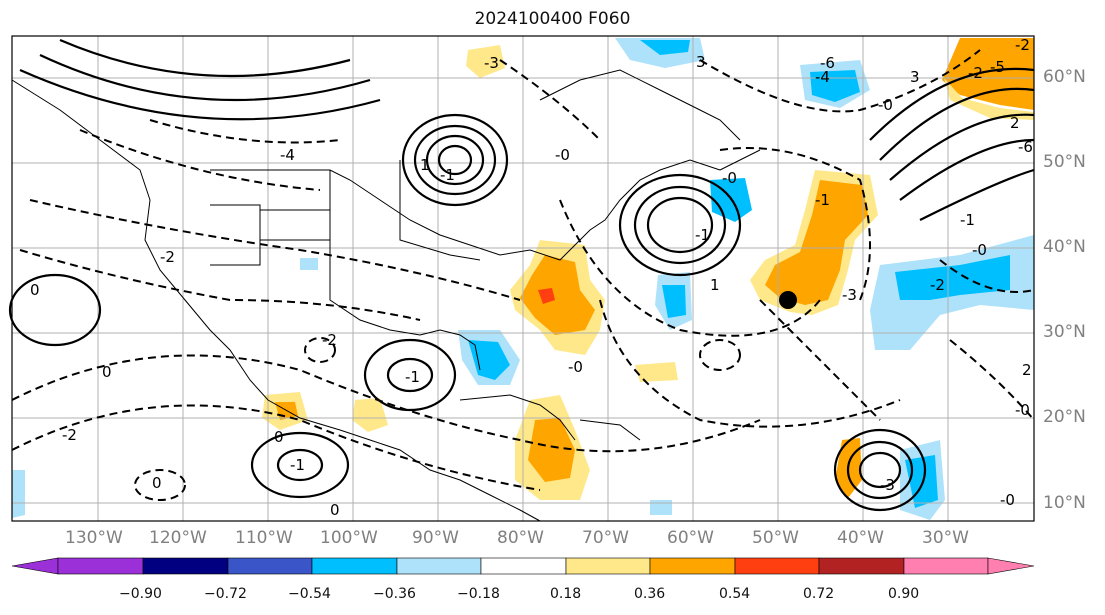 The width and height of the screenshot is (1105, 615). I want to click on colorbar-tick-label: 0.72, so click(819, 594).